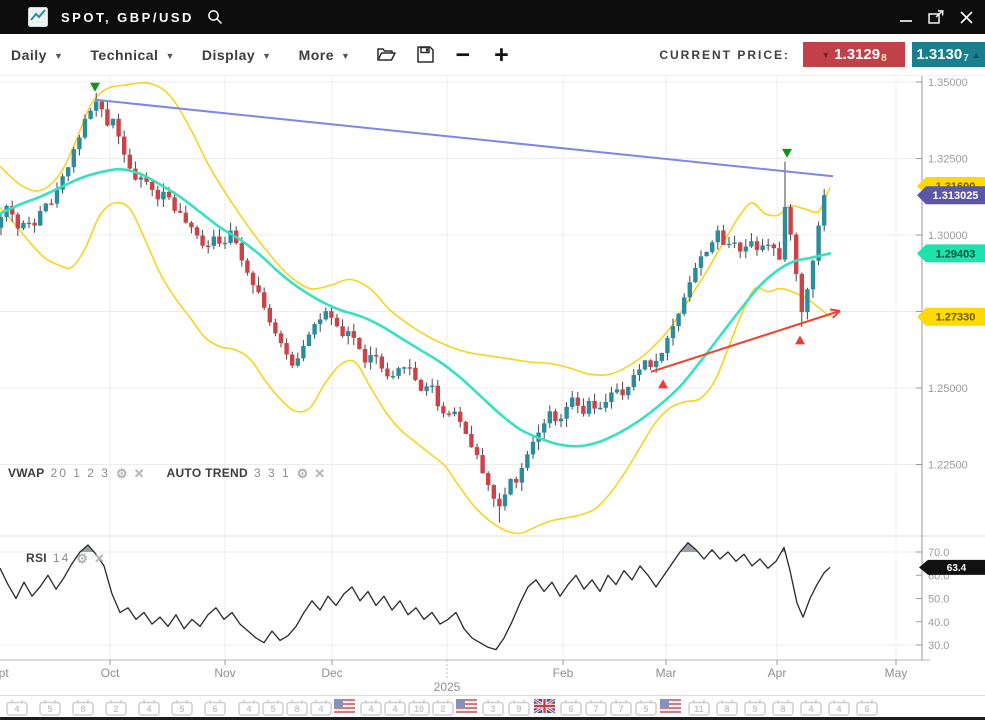 The height and width of the screenshot is (721, 985). What do you see at coordinates (948, 54) in the screenshot?
I see `ask-price-badge: 1.3130 7 ▲` at bounding box center [948, 54].